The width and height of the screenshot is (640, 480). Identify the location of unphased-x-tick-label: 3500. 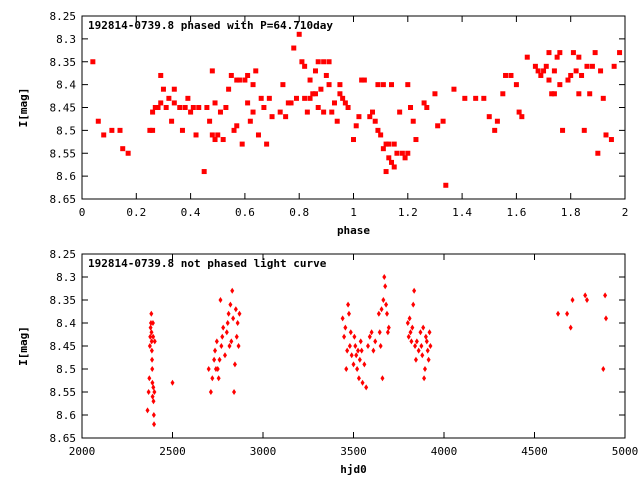
(353, 451).